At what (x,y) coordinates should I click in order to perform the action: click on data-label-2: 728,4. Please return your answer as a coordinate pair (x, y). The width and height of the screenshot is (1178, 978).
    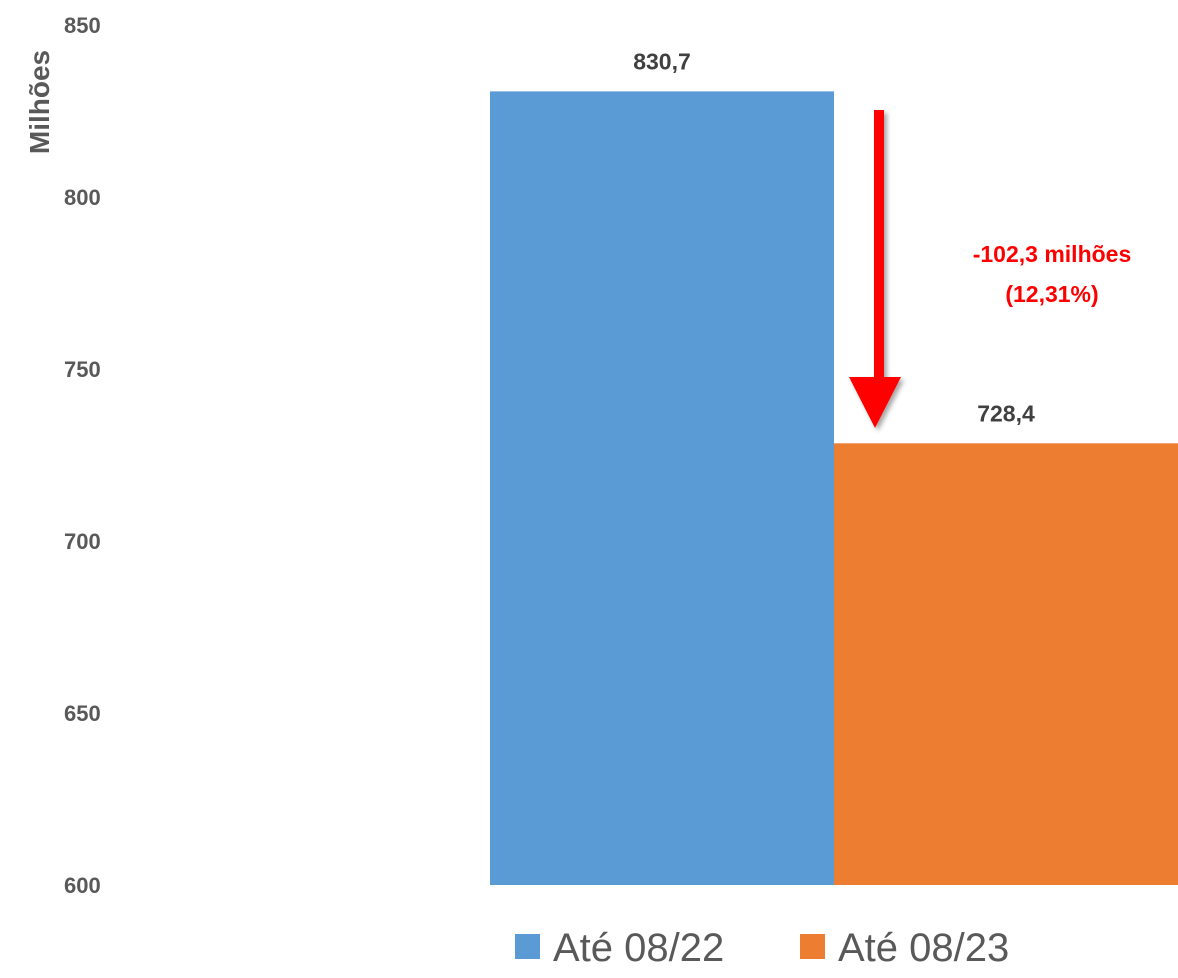
    Looking at the image, I should click on (1006, 413).